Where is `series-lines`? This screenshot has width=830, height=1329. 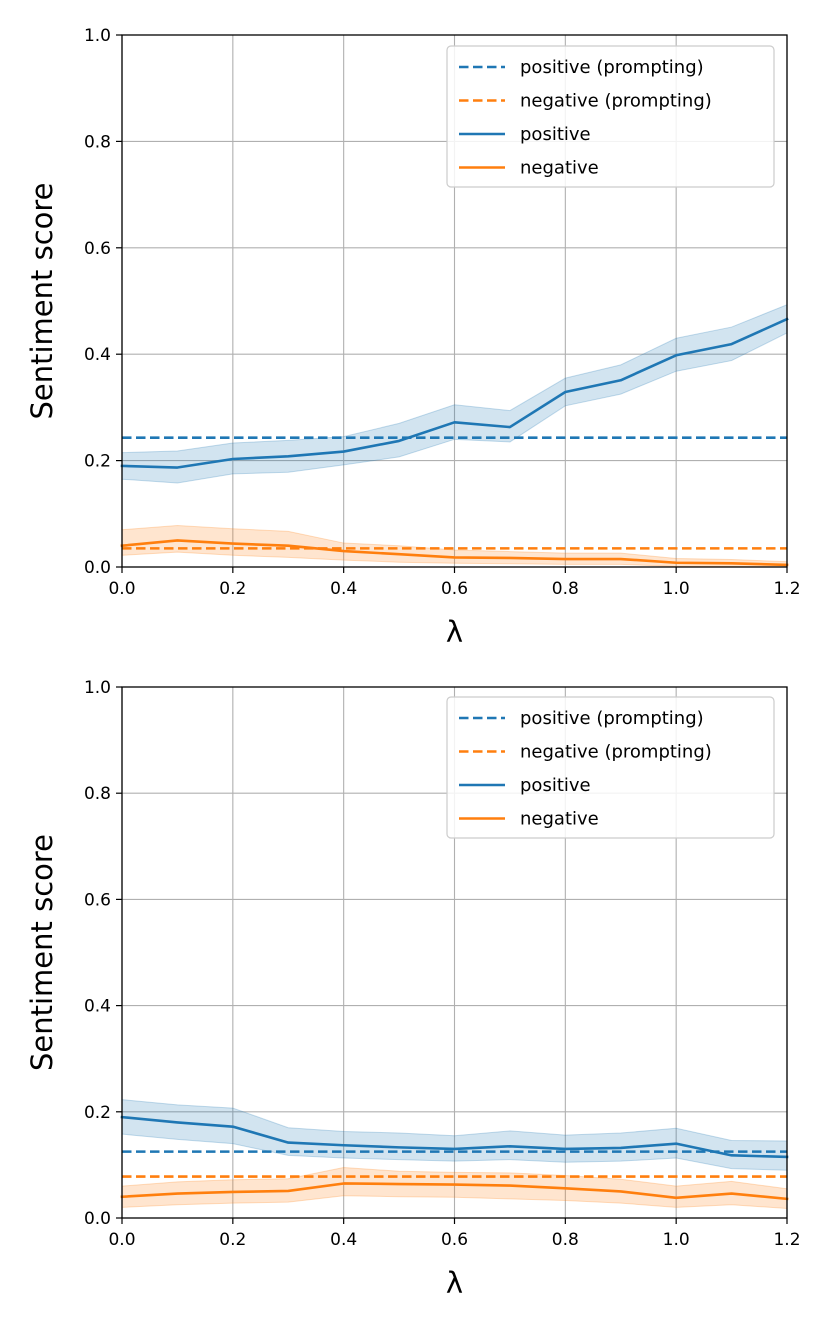
series-lines is located at coordinates (454, 1158).